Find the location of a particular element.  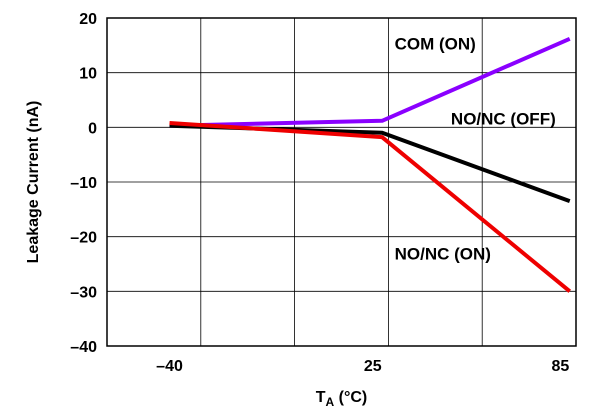

x-axis-label-unit: (°C) is located at coordinates (350, 397).